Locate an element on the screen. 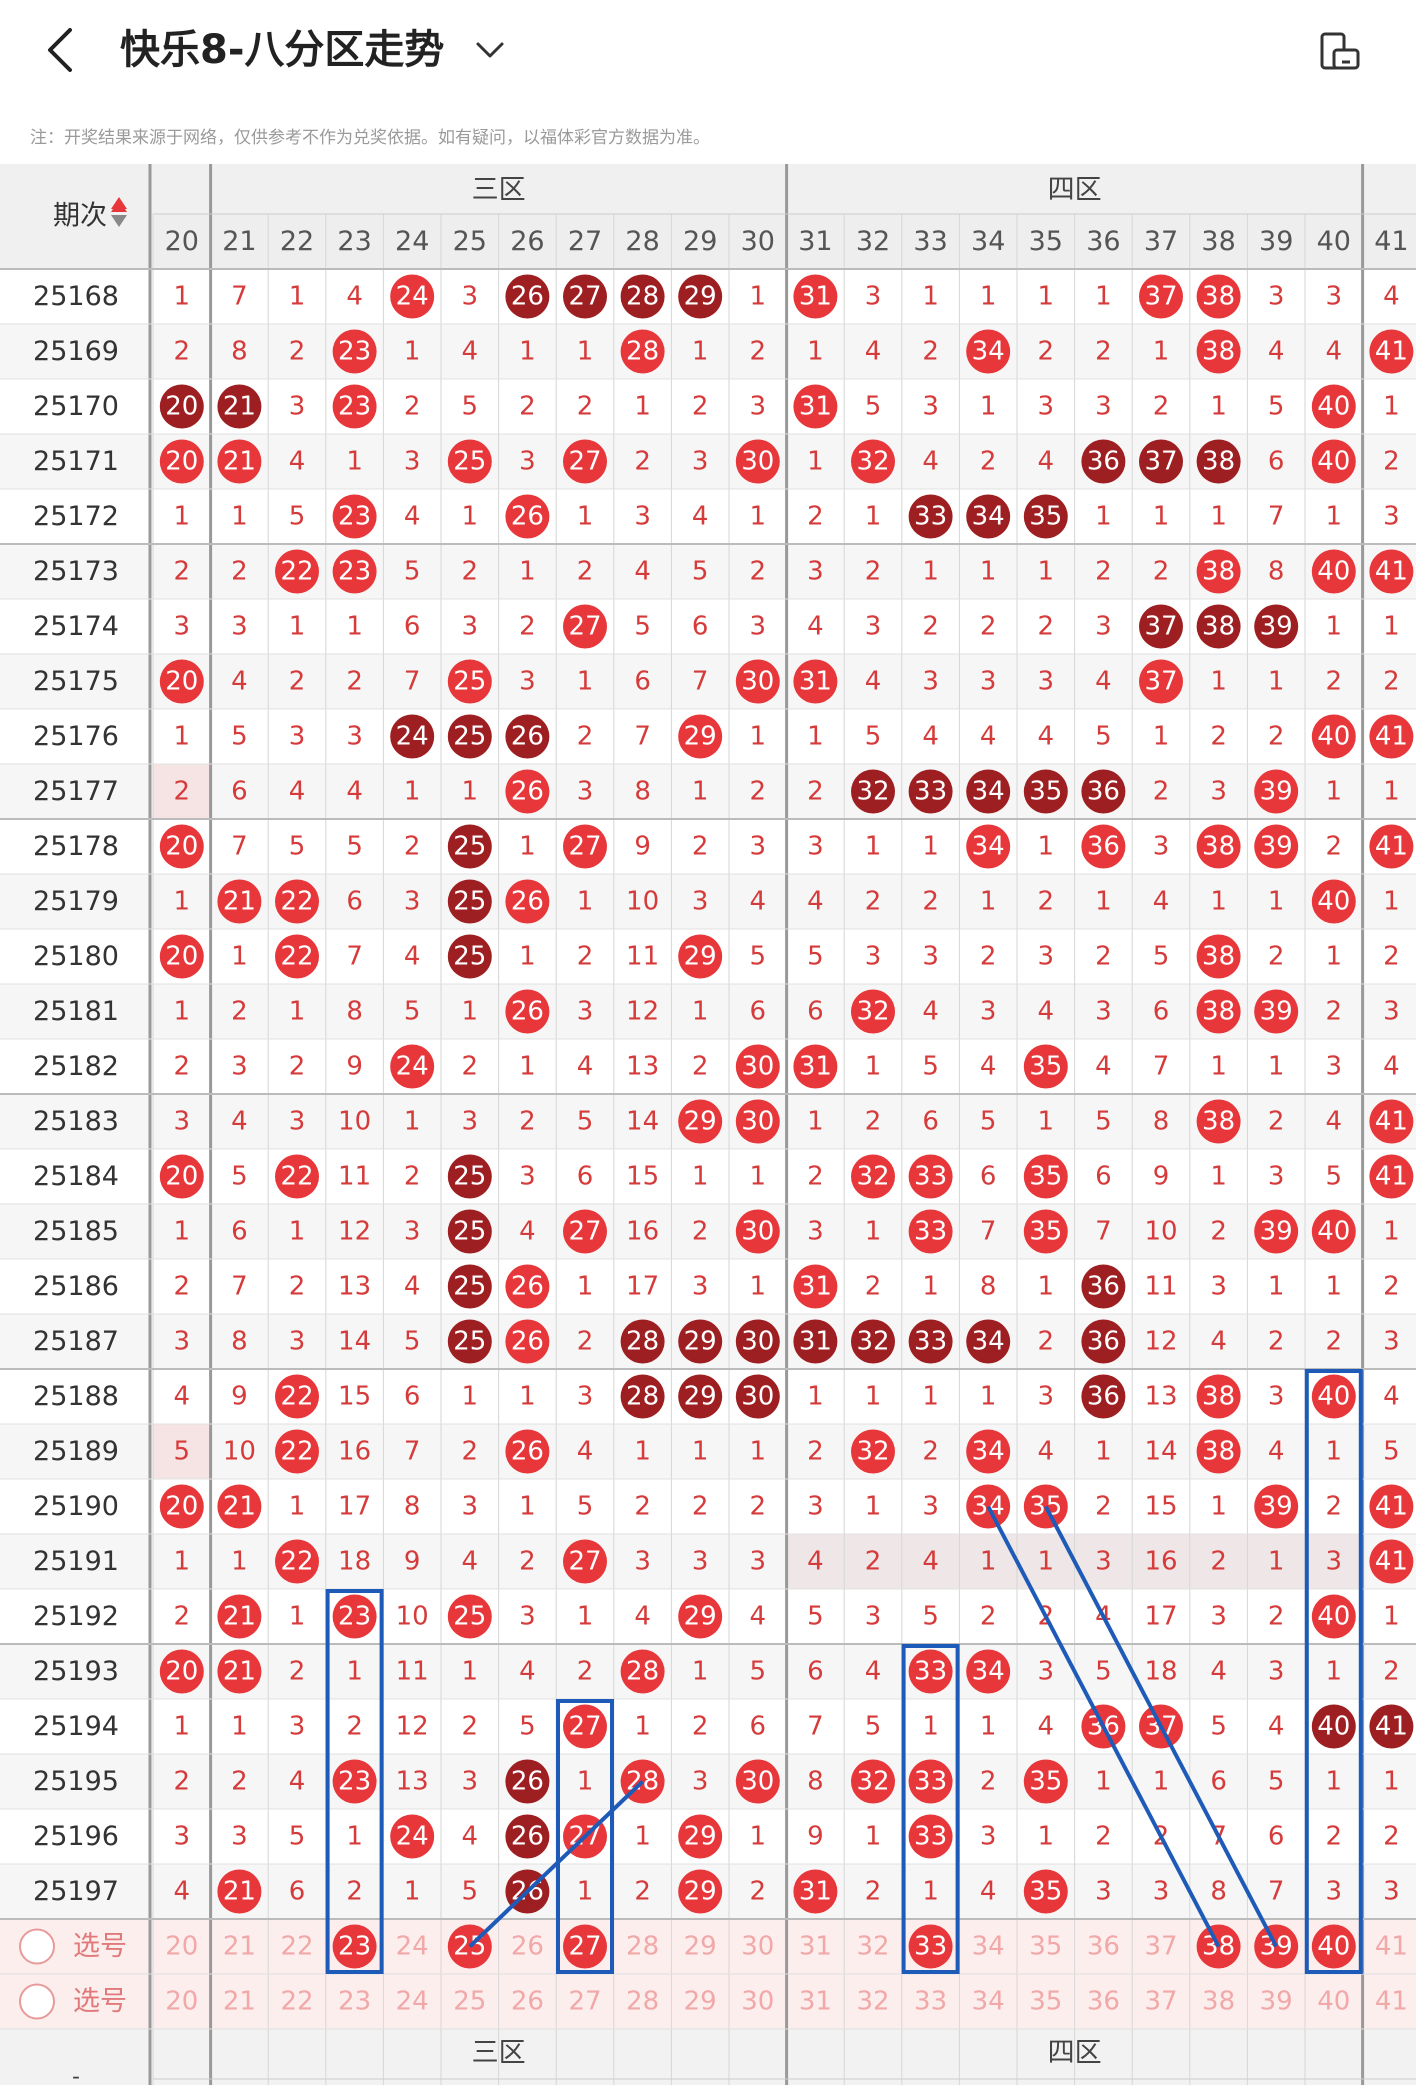  select-number: 37 is located at coordinates (1160, 1947).